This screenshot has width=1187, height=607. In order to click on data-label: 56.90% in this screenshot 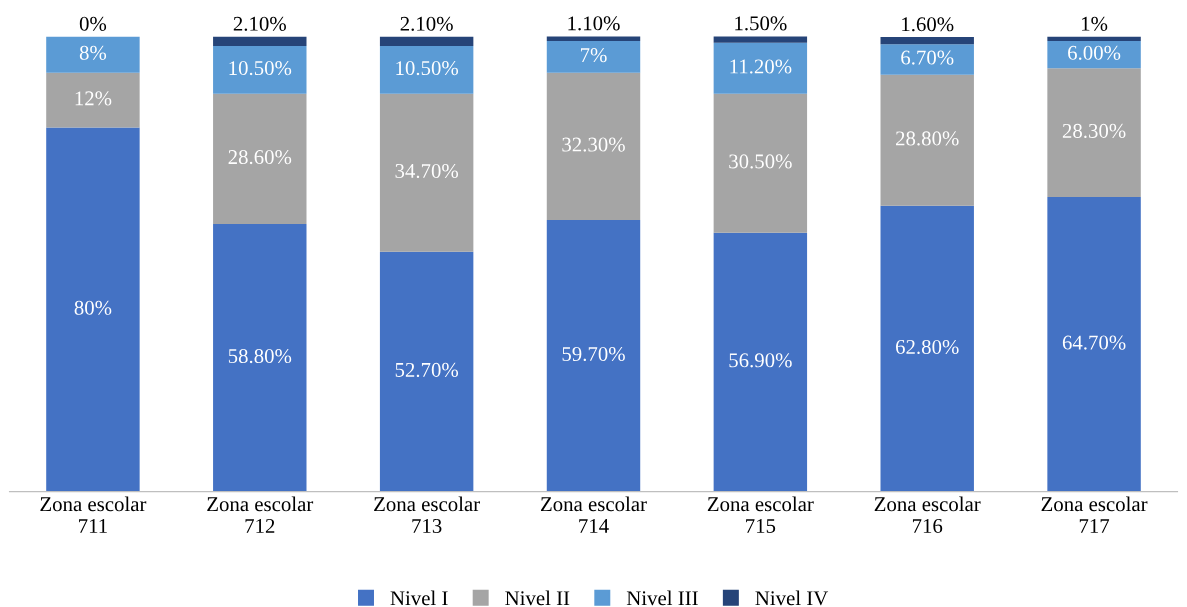, I will do `click(760, 360)`.